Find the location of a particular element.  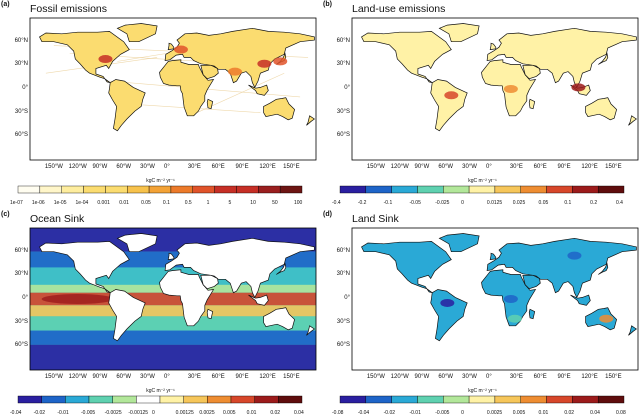

panel-label: (c) is located at coordinates (5, 214).